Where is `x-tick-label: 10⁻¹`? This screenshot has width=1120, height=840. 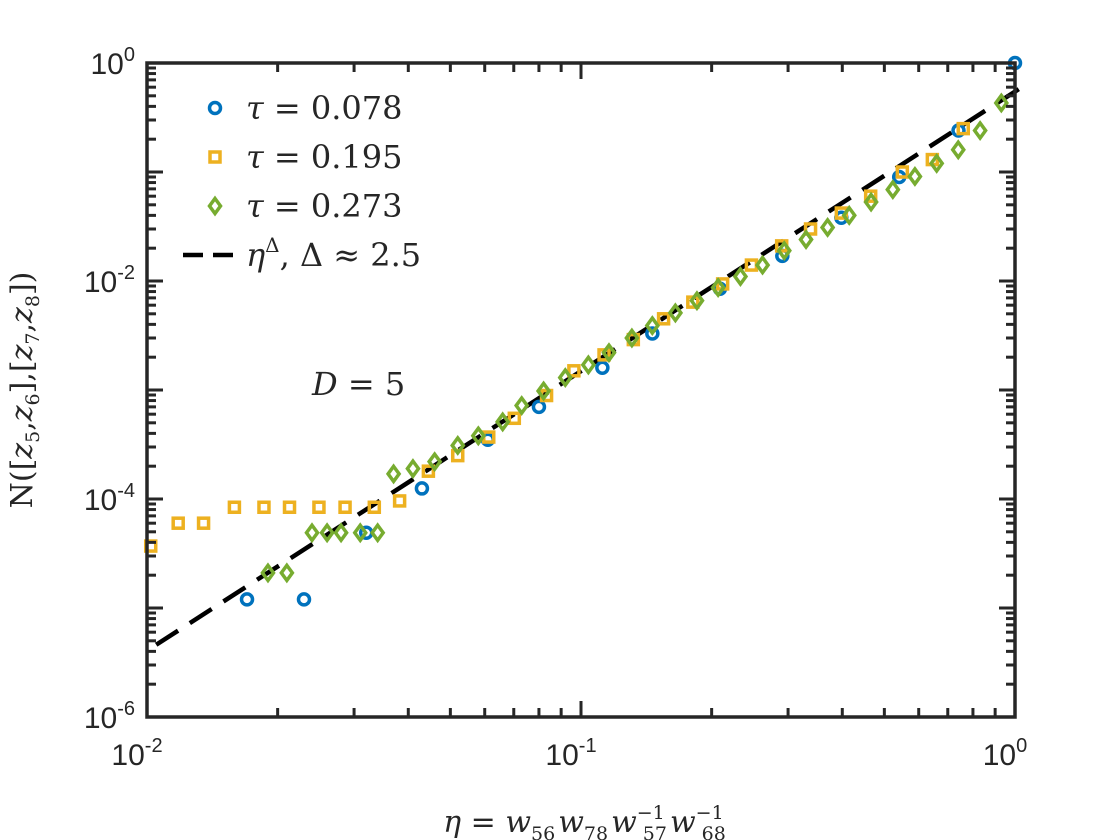 x-tick-label: 10⁻¹ is located at coordinates (570, 753).